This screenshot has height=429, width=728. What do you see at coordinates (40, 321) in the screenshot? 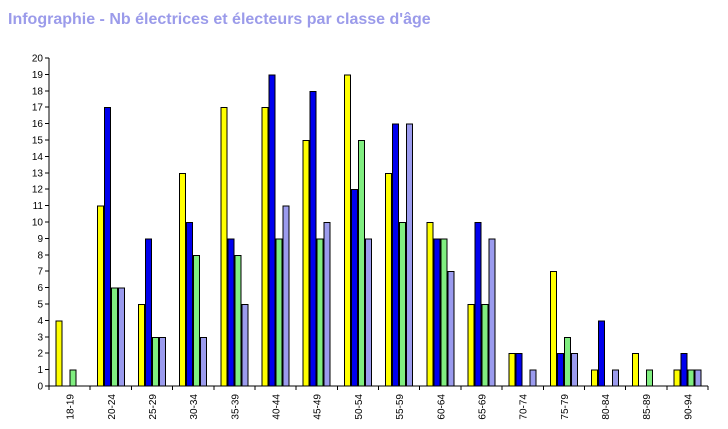
I see `y-tick-label: 4` at bounding box center [40, 321].